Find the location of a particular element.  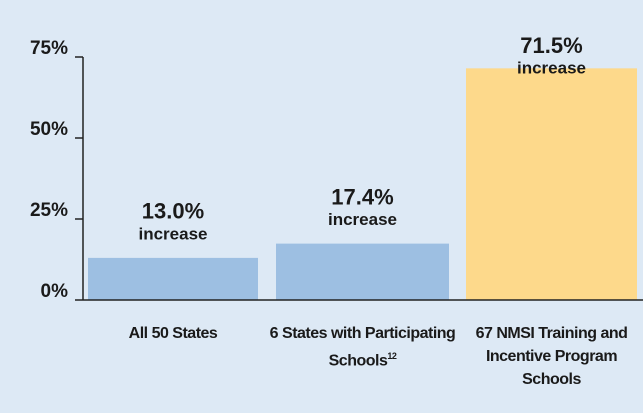

value-label: 71.5% is located at coordinates (551, 45).